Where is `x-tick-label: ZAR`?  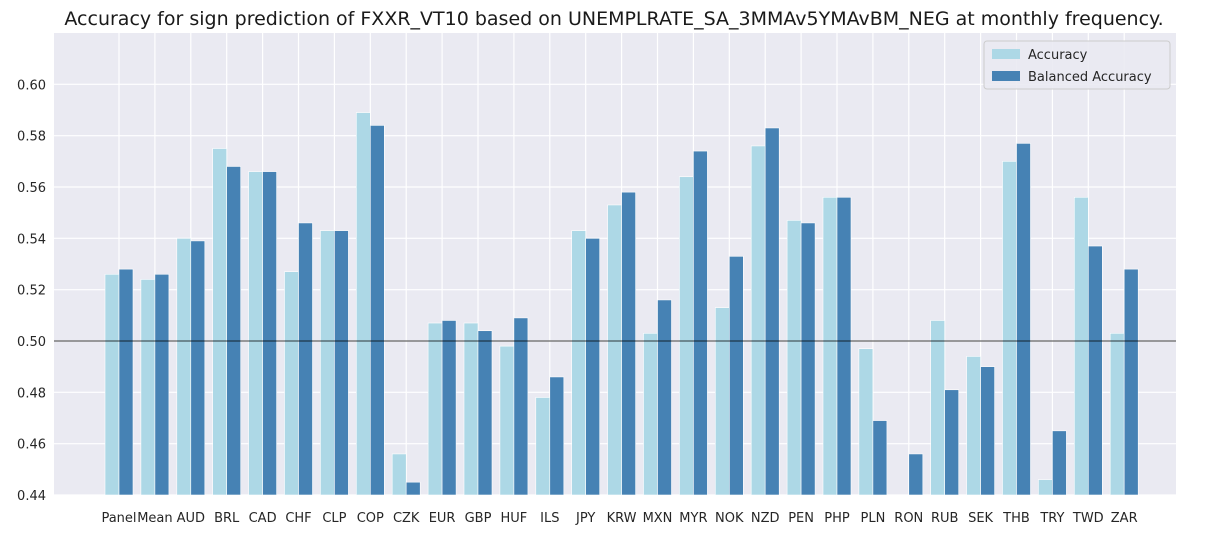 x-tick-label: ZAR is located at coordinates (1124, 518).